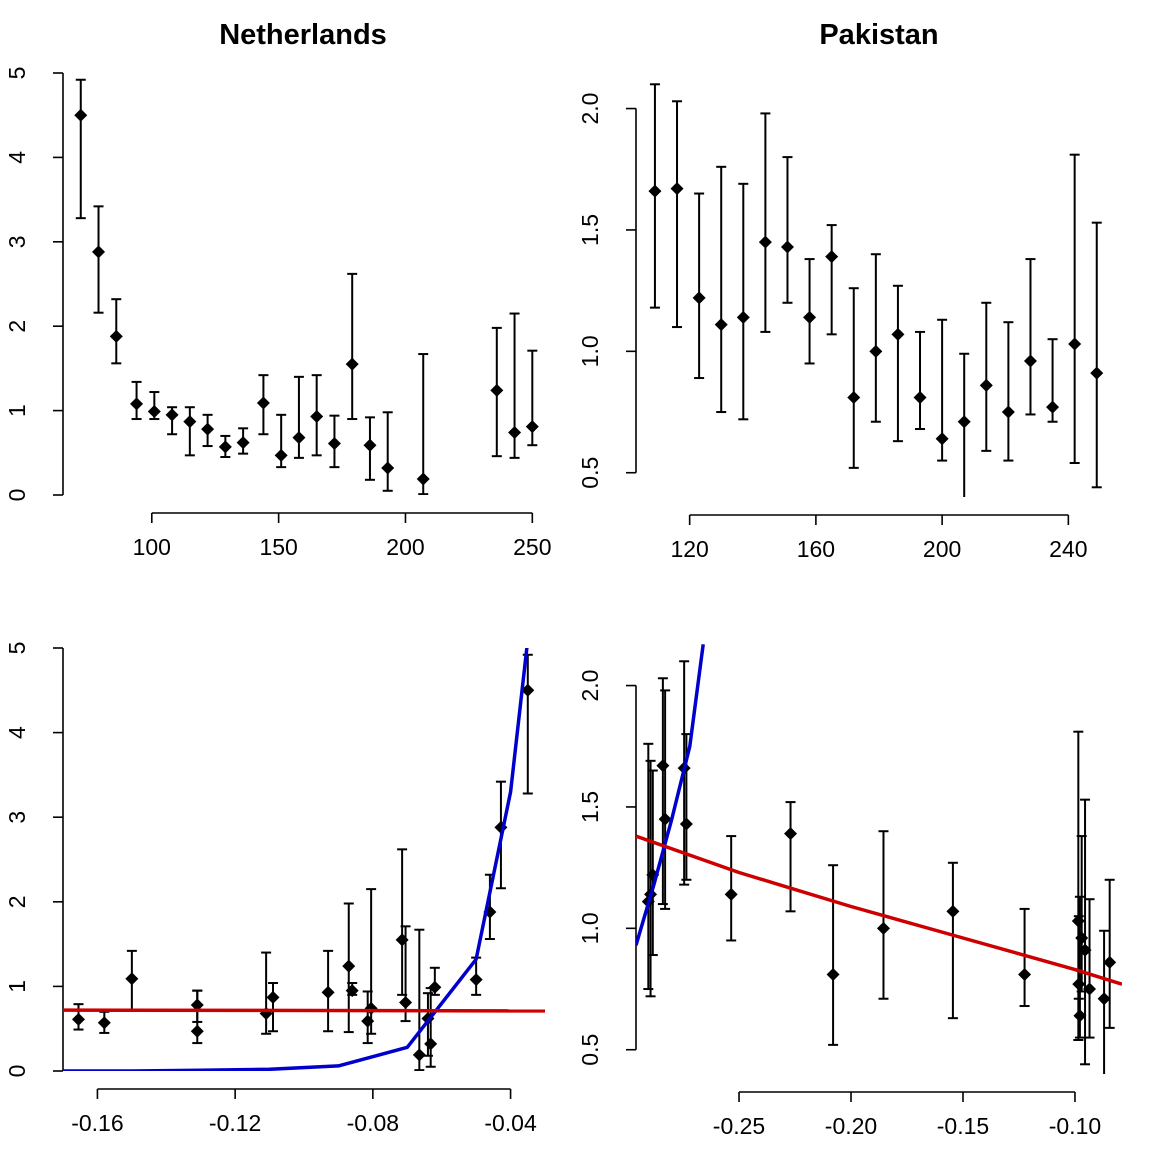 This screenshot has width=1152, height=1152. What do you see at coordinates (97, 1123) in the screenshot?
I see `x-tick-label: -0.16` at bounding box center [97, 1123].